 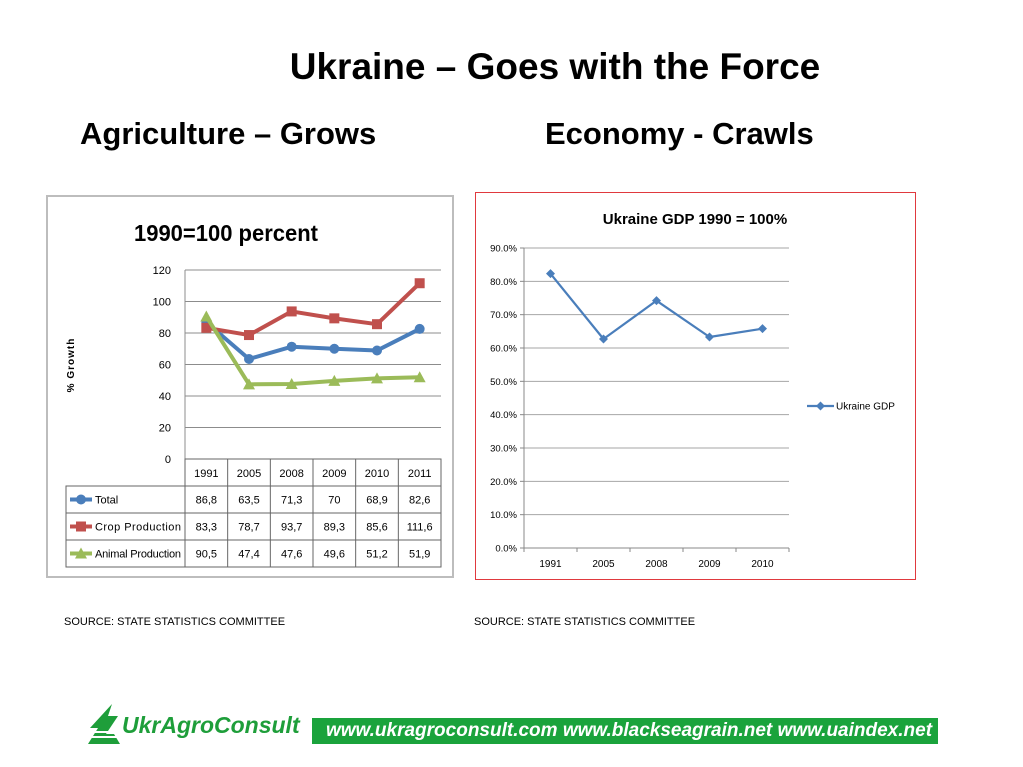 What do you see at coordinates (248, 555) in the screenshot?
I see `data-label: 47,4` at bounding box center [248, 555].